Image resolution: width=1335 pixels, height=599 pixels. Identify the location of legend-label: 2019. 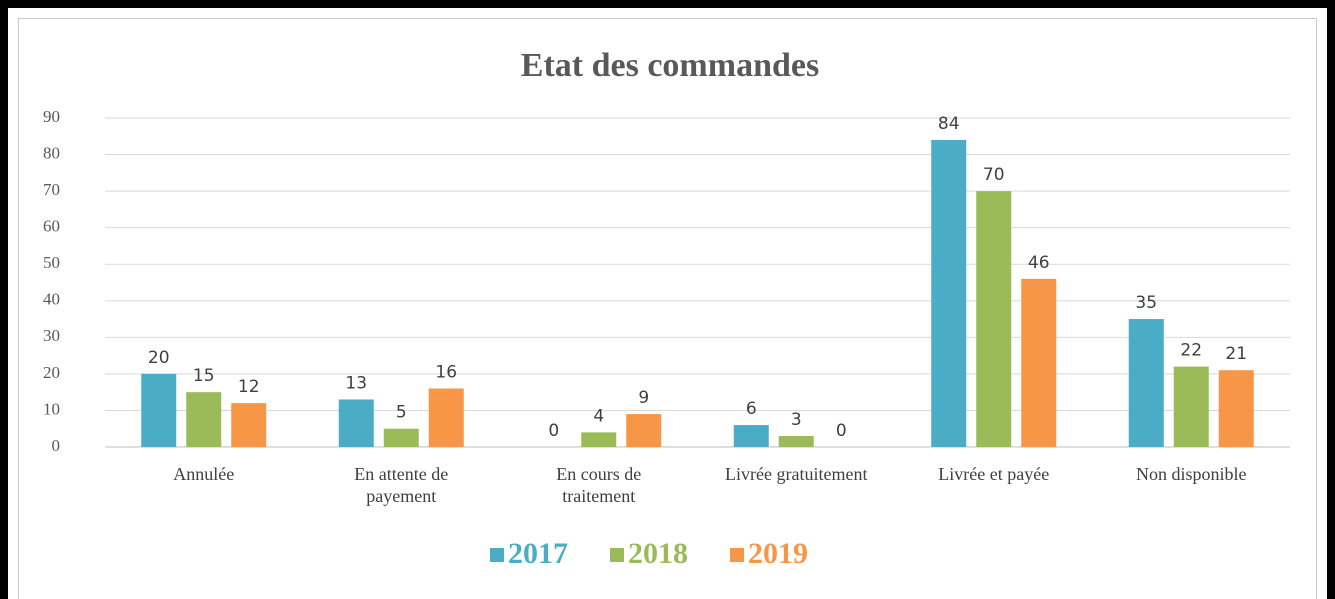
(778, 553).